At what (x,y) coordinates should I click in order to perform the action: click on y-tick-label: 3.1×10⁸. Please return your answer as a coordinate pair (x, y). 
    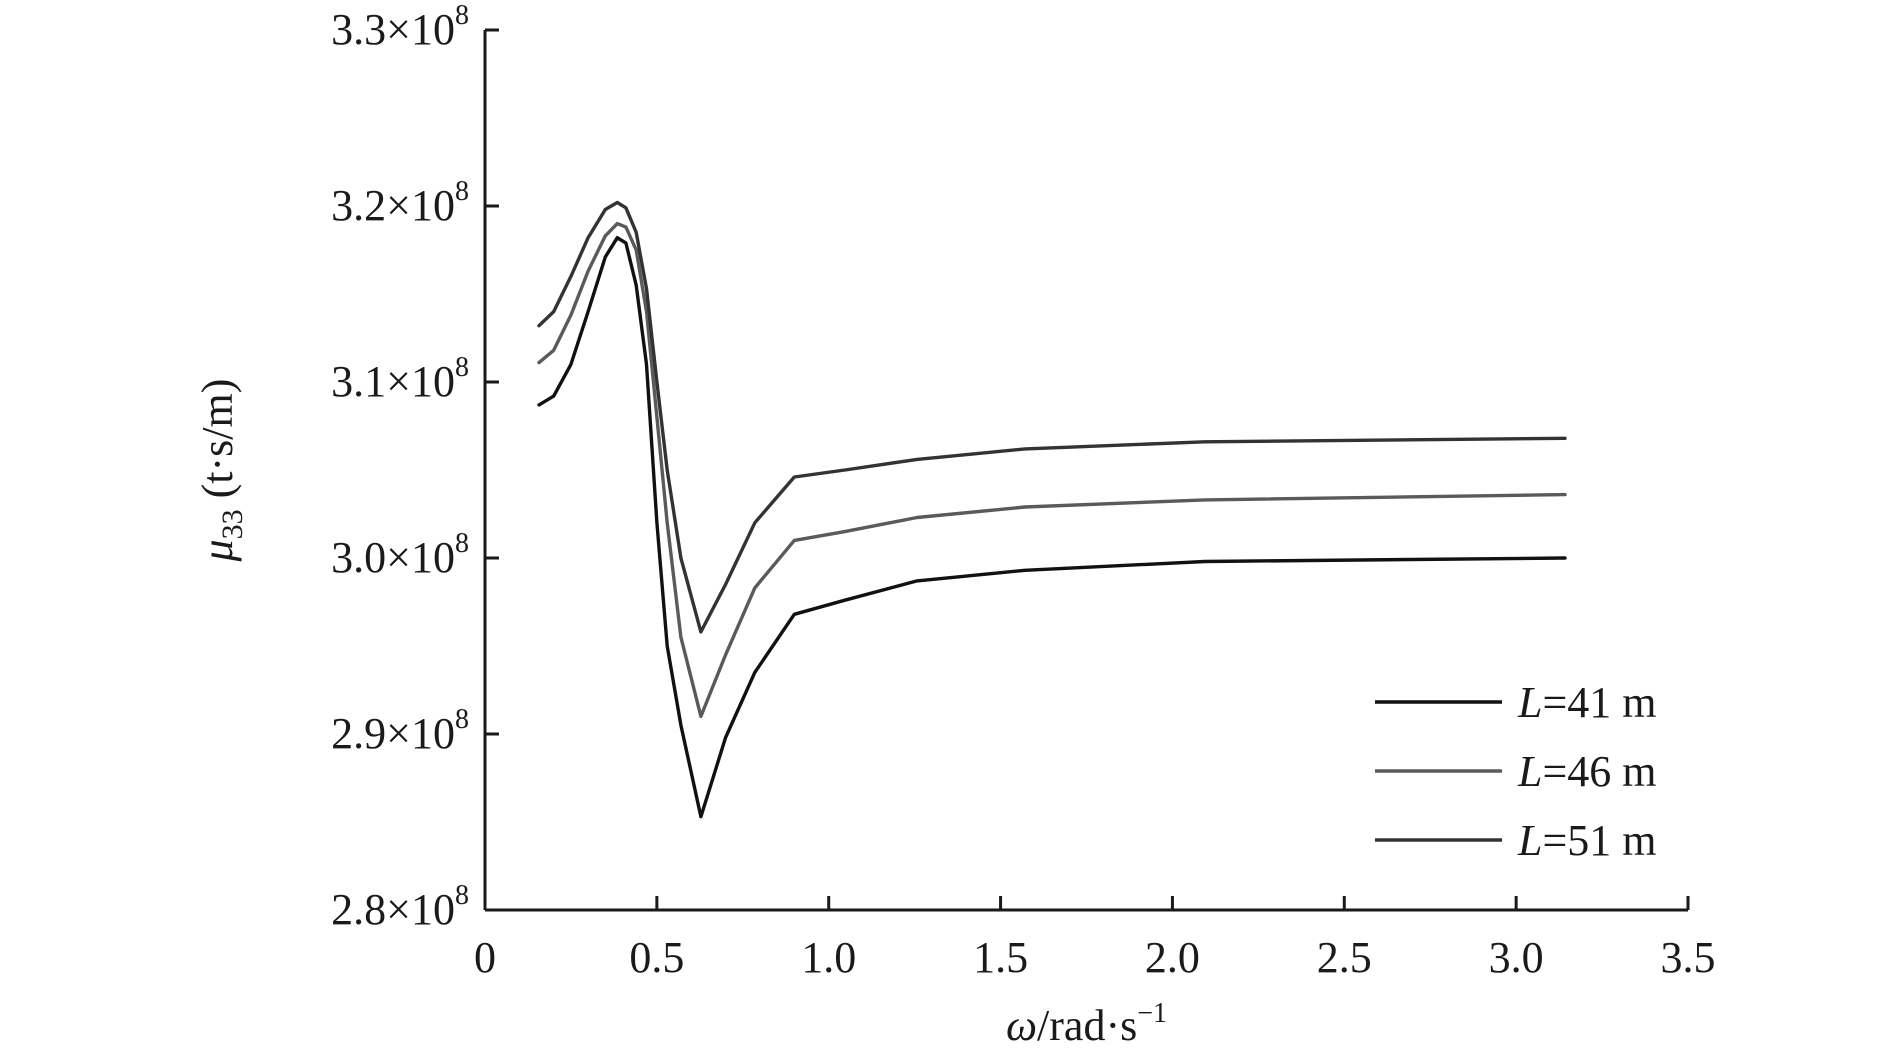
    Looking at the image, I should click on (400, 379).